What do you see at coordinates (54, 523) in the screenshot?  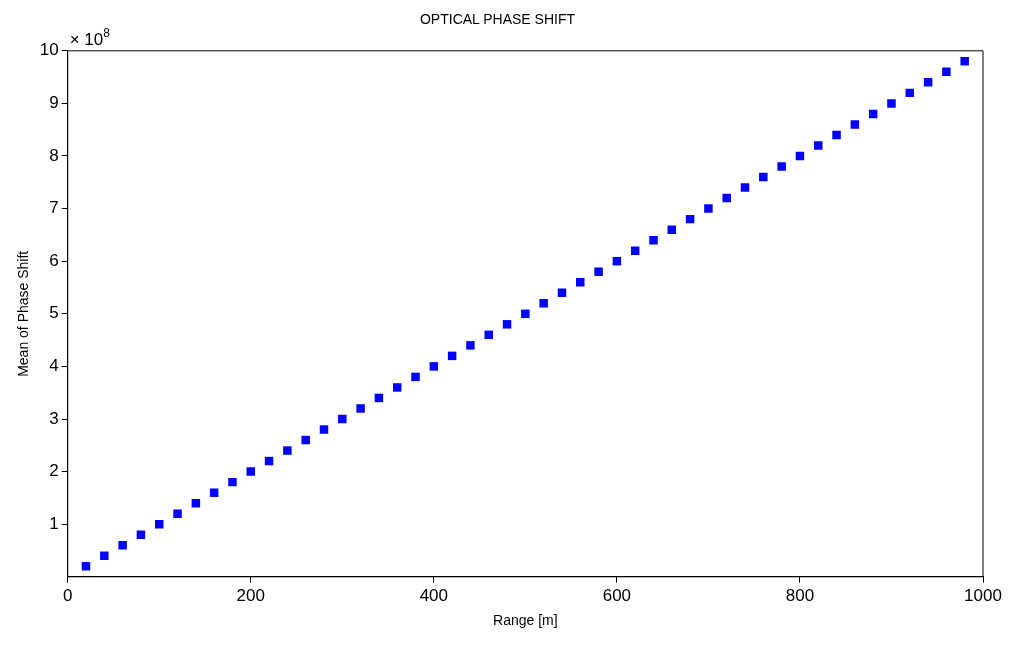 I see `y-tick-label: 1` at bounding box center [54, 523].